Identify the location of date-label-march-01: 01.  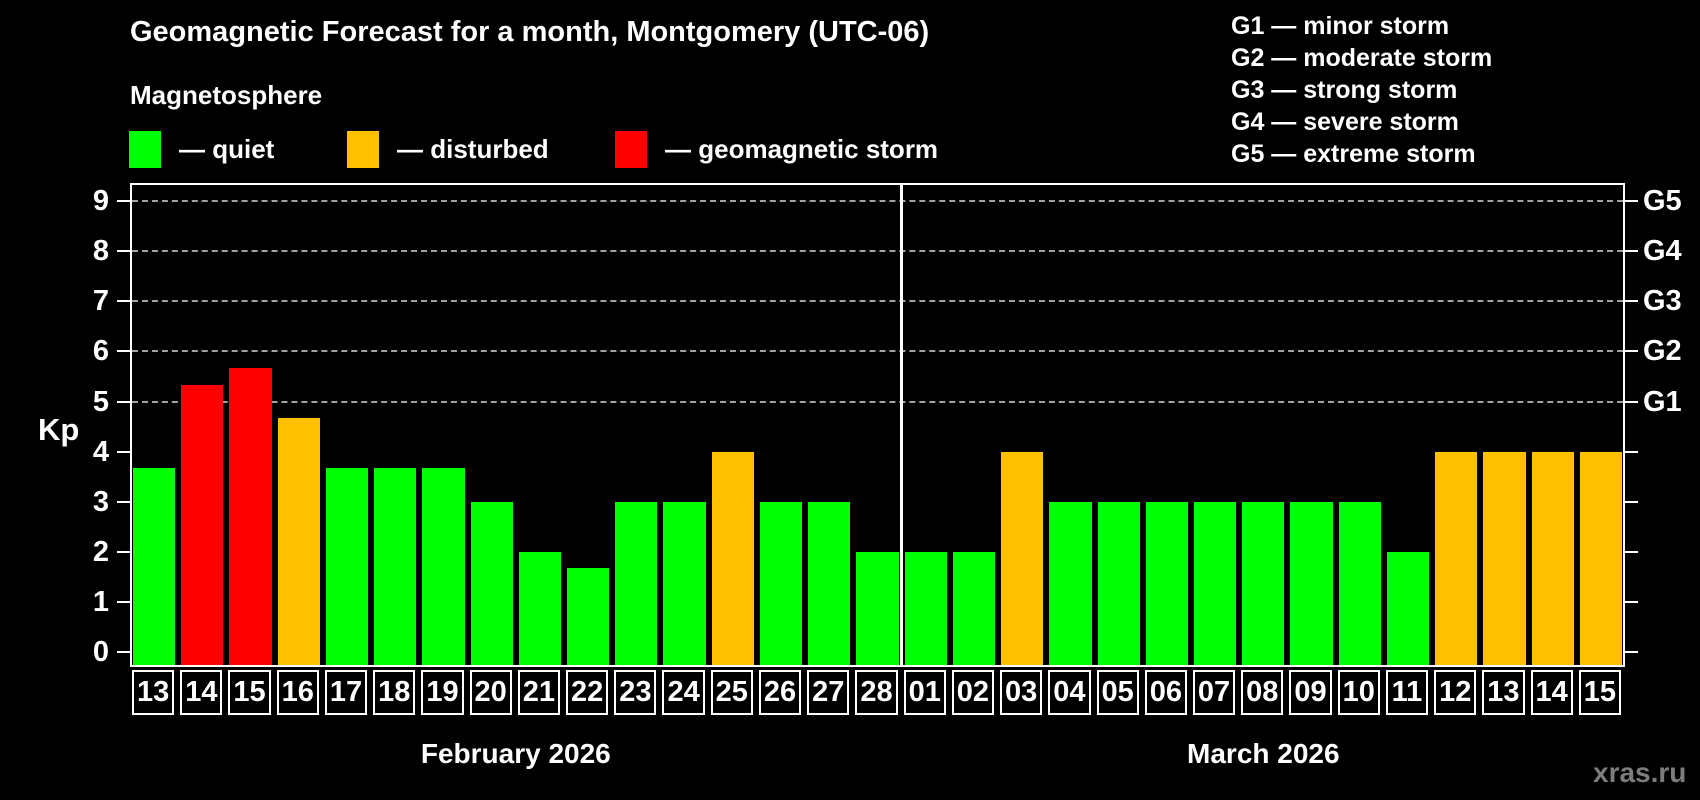
(924, 692).